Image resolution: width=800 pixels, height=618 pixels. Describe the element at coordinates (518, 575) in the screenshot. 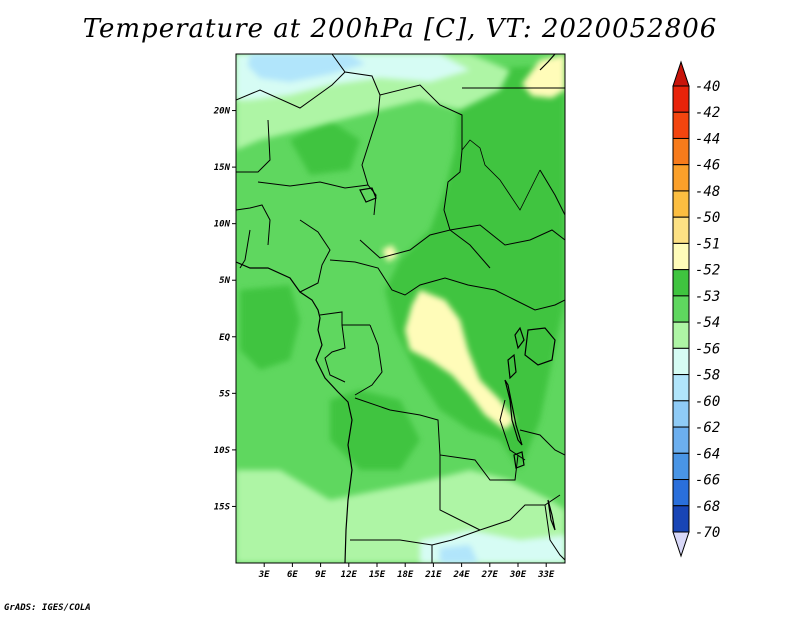

I see `lon-tick-label: 30E` at that location.